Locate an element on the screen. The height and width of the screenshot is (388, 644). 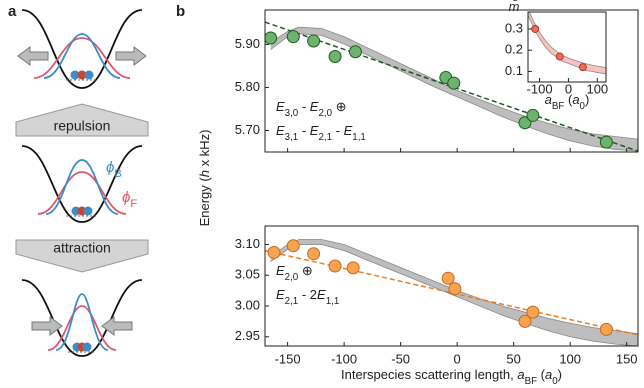
text-part: Energy ( is located at coordinates (204, 202).